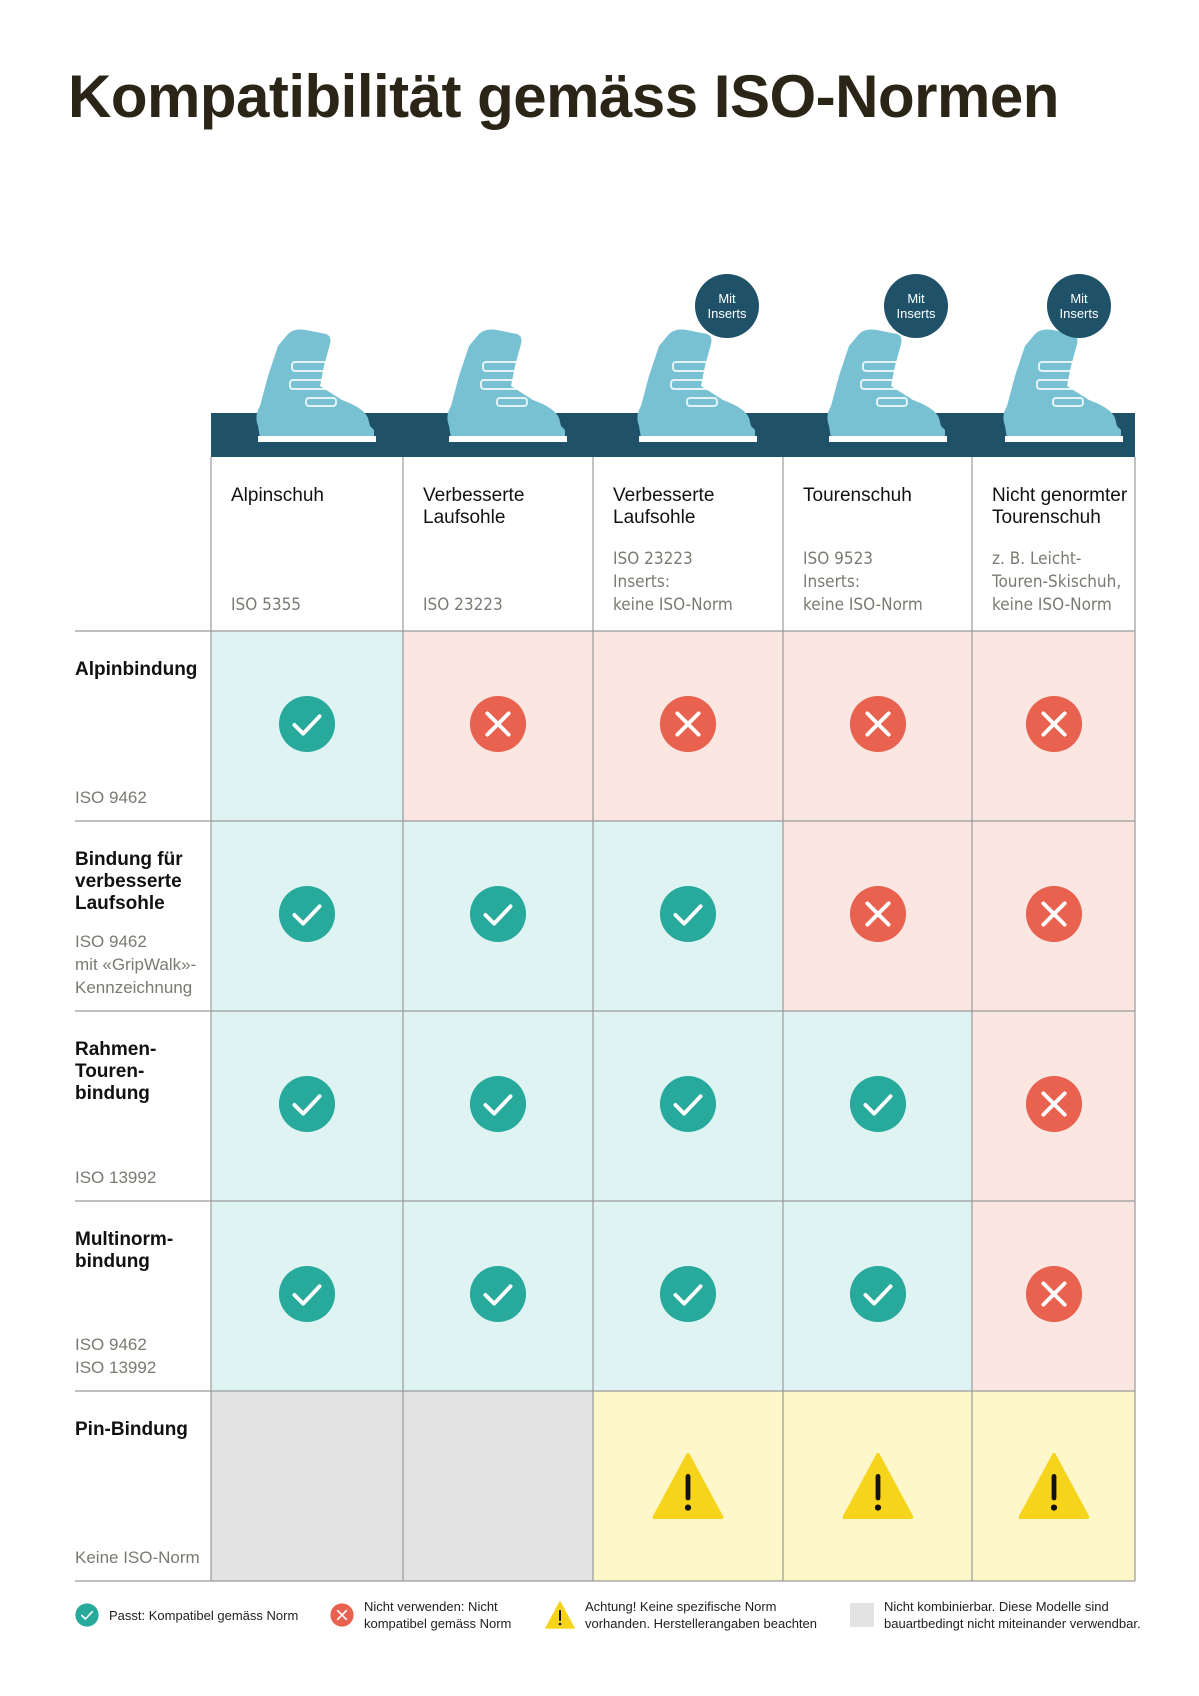 The image size is (1199, 1696). I want to click on legend-label: Passt: Kompatibel gemäss Norm, so click(204, 1615).